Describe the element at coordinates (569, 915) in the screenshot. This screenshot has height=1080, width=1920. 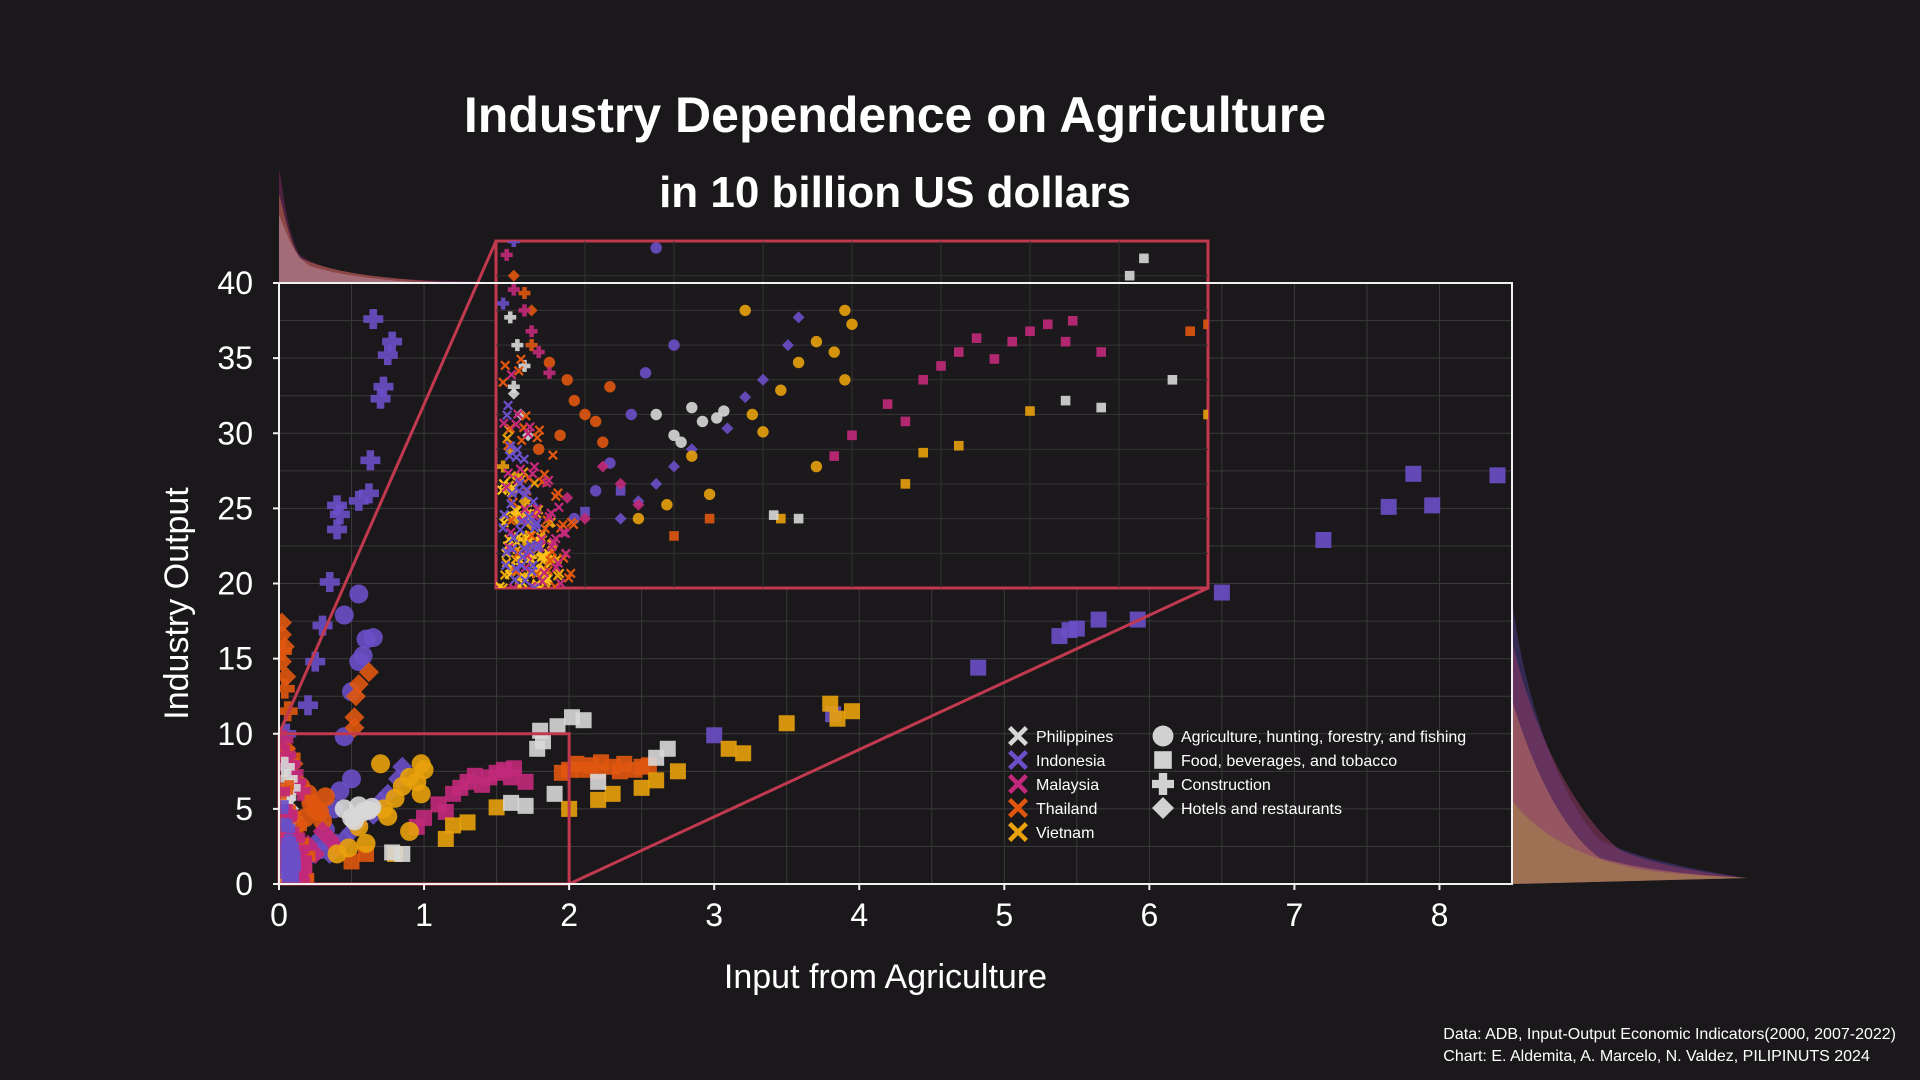
I see `x-tick-label: 2` at that location.